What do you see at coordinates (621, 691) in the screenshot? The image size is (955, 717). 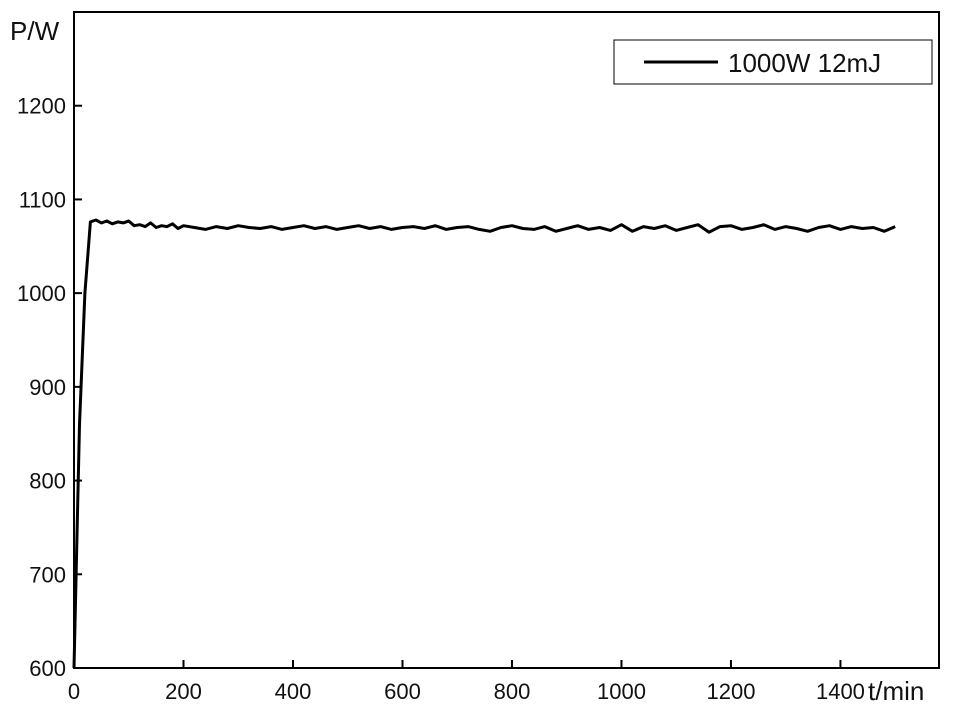 I see `x-tick-label-1000: 1000` at bounding box center [621, 691].